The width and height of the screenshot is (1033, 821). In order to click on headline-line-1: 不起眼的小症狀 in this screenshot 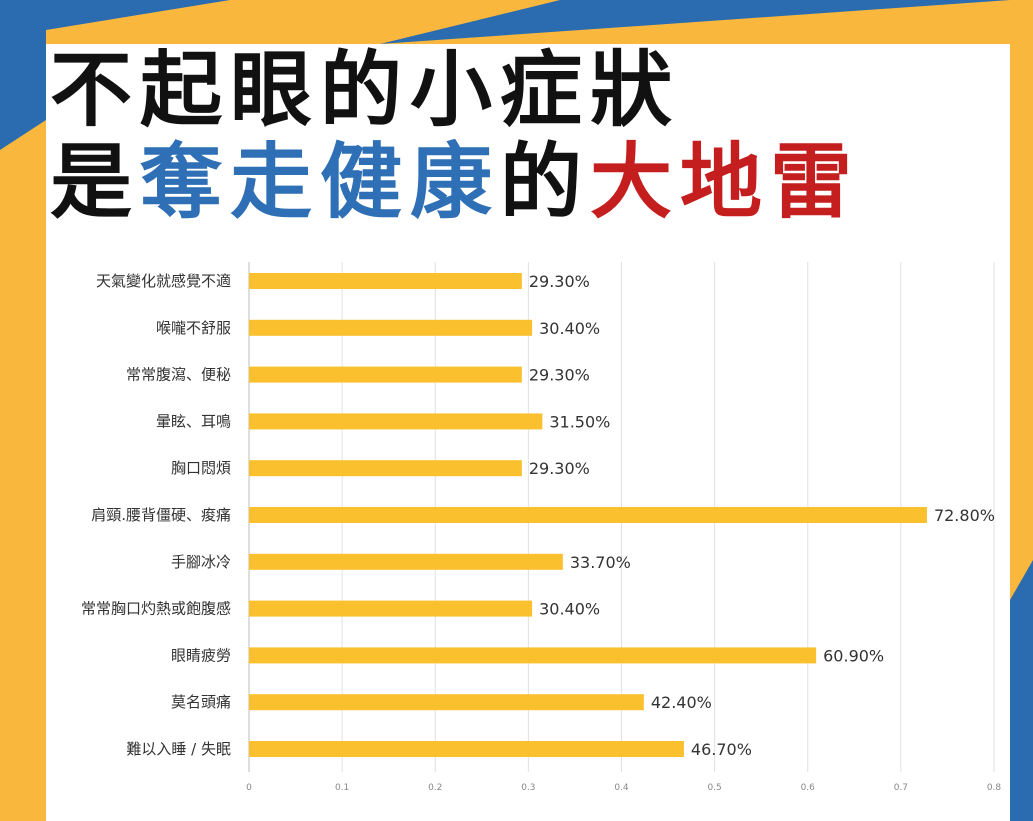, I will do `click(365, 90)`.